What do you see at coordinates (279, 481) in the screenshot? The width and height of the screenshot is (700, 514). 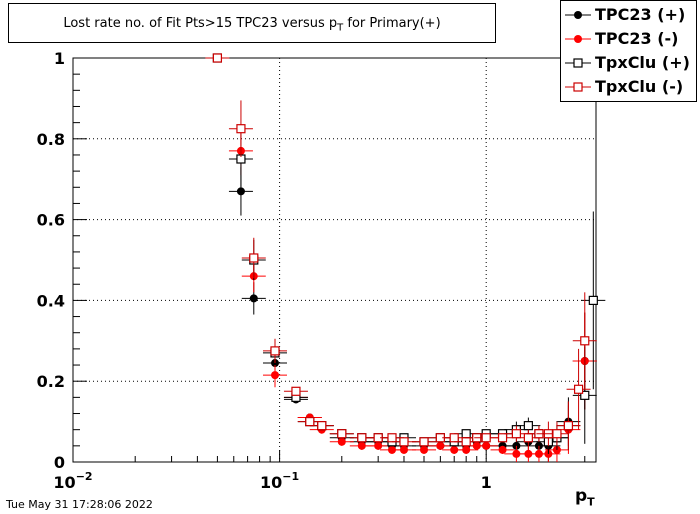 I see `x-tick-label-1: 10⁻¹` at bounding box center [279, 481].